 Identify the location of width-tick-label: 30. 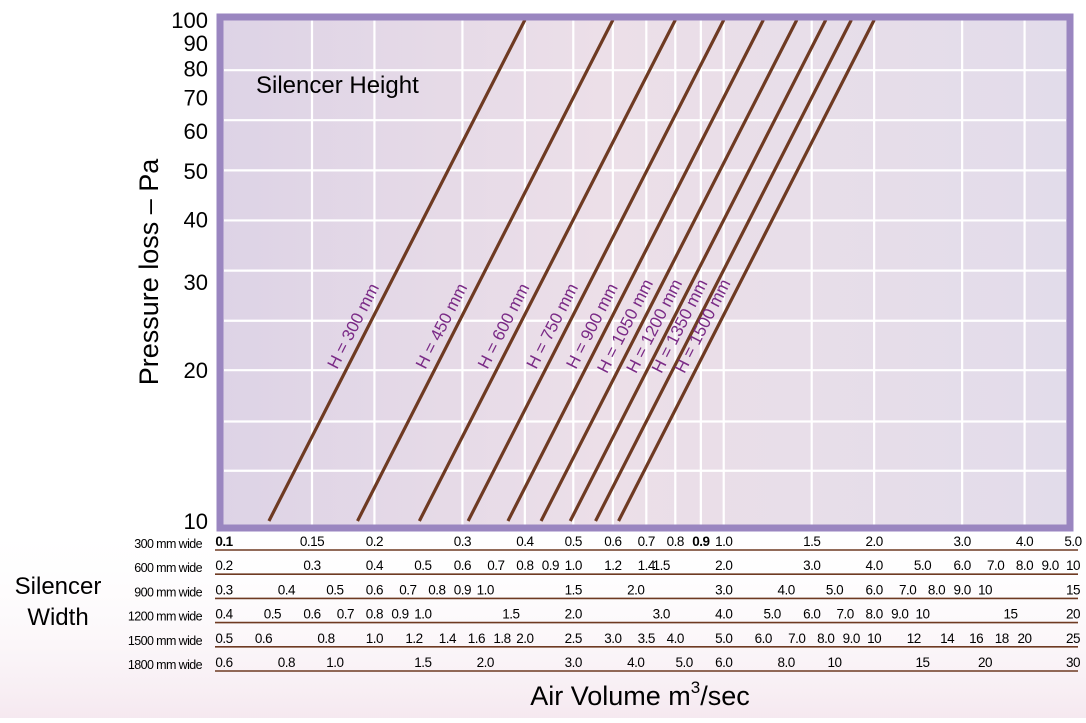
(1073, 662).